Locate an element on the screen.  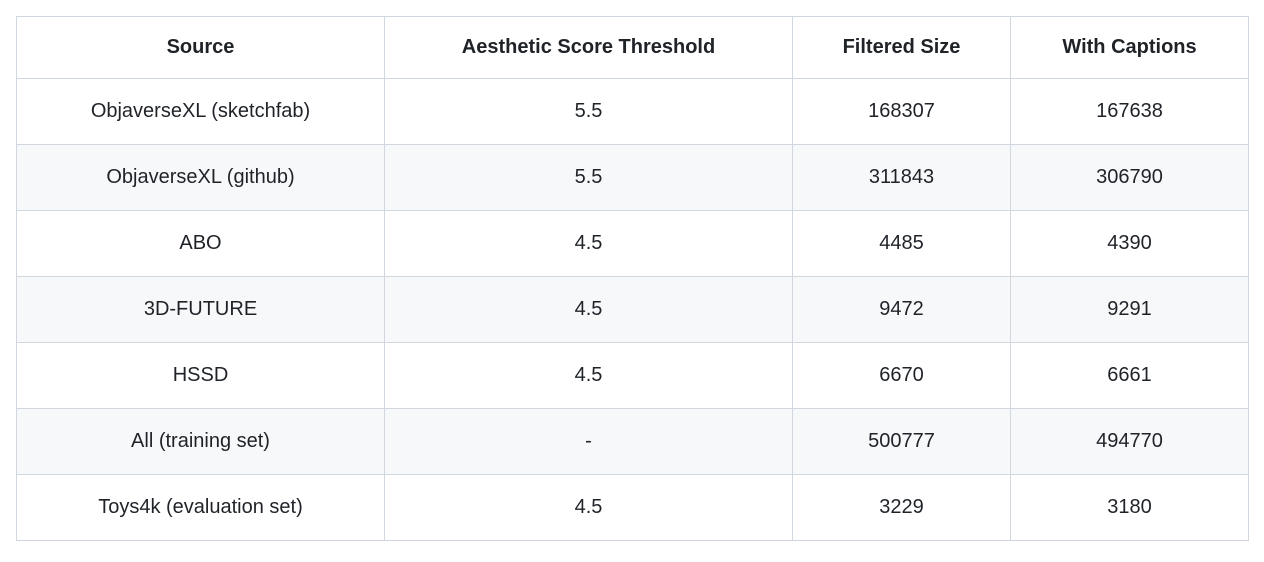
table-cell: 9291 is located at coordinates (1129, 309).